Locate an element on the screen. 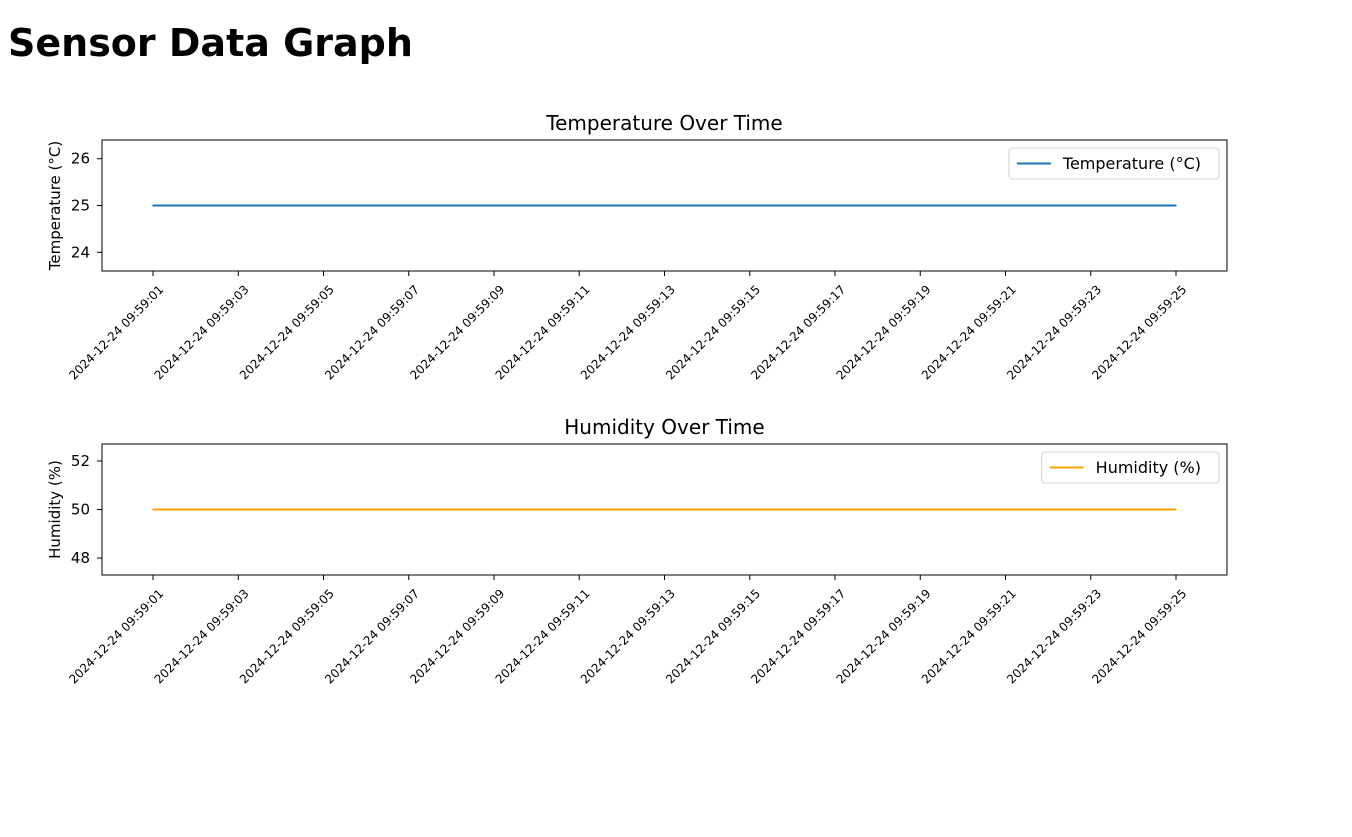 The width and height of the screenshot is (1352, 837). chart-0-xtick-label-0: 2024-12-24 09:59:01 is located at coordinates (116, 332).